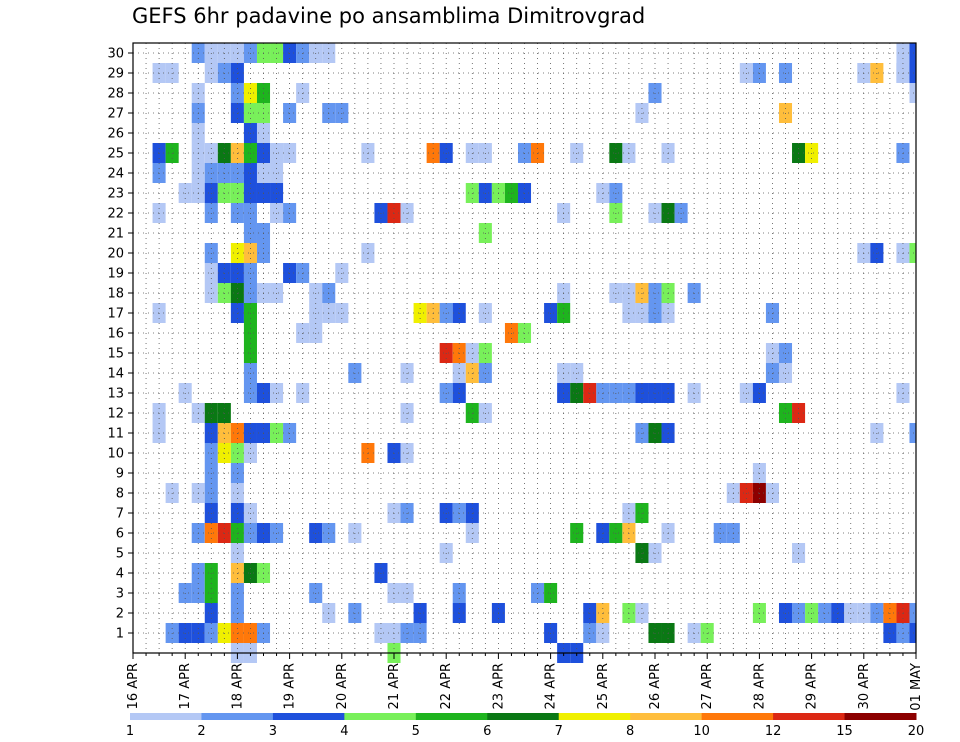 This screenshot has height=742, width=960. What do you see at coordinates (115, 114) in the screenshot?
I see `y-tick-label: 27` at bounding box center [115, 114].